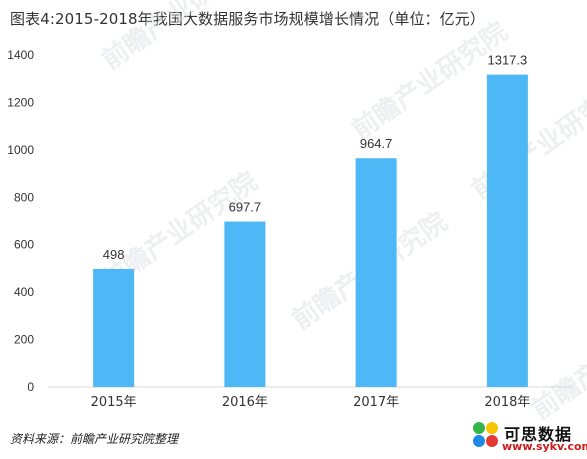 This screenshot has width=587, height=459. I want to click on source-note: 资料来源：前瞻产业研究院整理, so click(94, 439).